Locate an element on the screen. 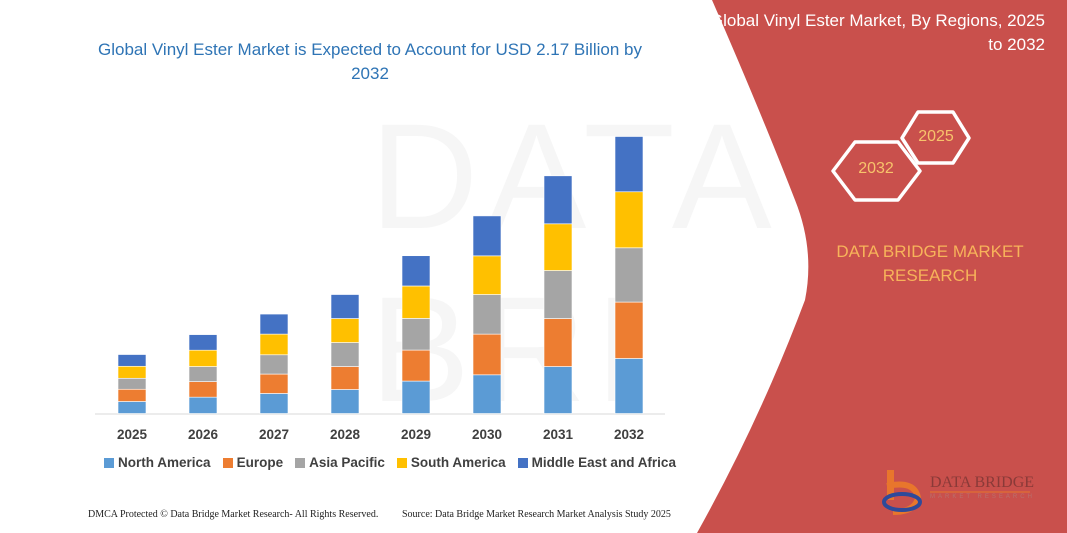 Image resolution: width=1067 pixels, height=533 pixels. legend-label: South America is located at coordinates (458, 462).